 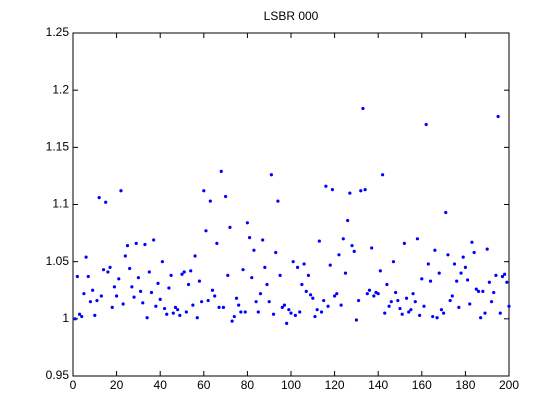 What do you see at coordinates (58, 261) in the screenshot?
I see `y-tick-label: 1.05` at bounding box center [58, 261].